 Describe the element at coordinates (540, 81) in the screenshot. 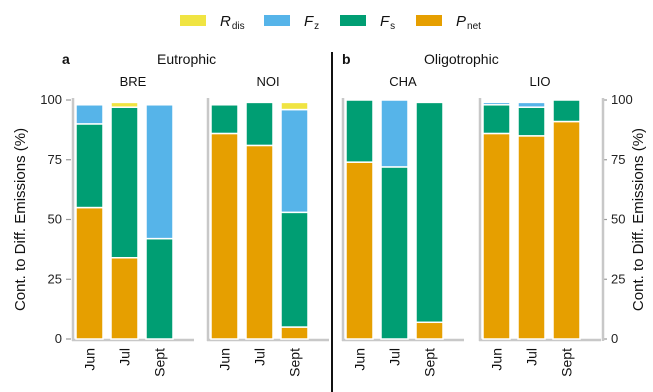

I see `site-label-lio: LIO` at that location.